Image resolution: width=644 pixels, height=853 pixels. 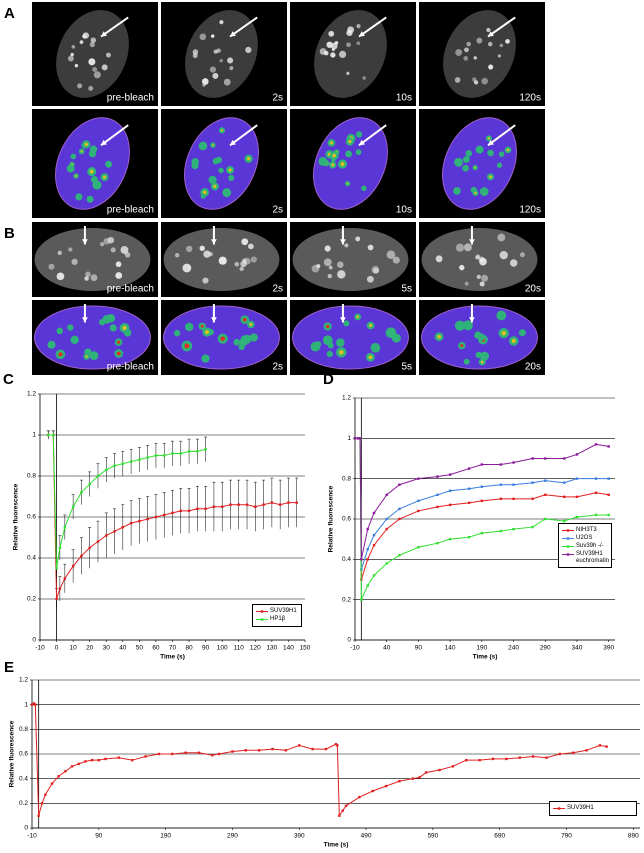 What do you see at coordinates (419, 648) in the screenshot?
I see `x-tick-label: 90` at bounding box center [419, 648].